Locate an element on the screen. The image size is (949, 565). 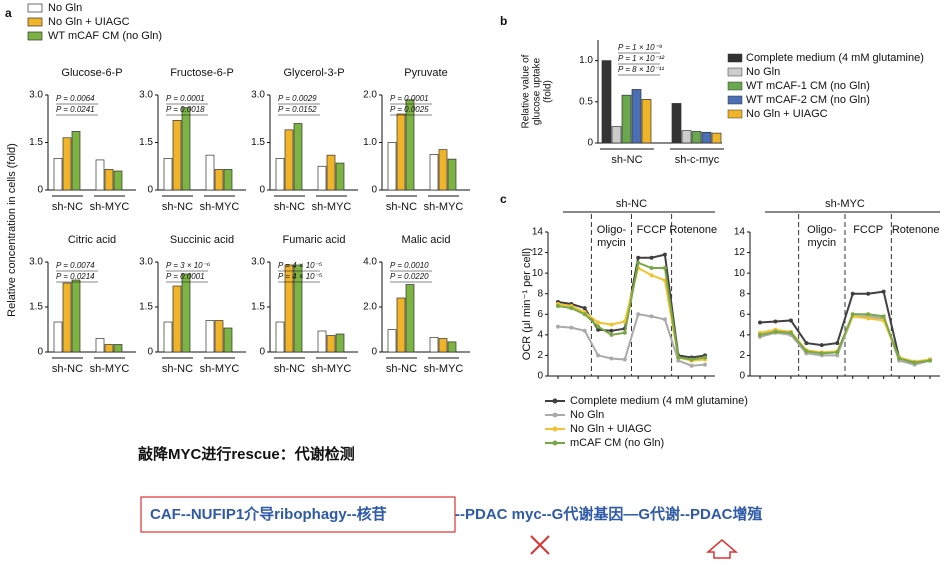
line is located at coordinates (845, 340).